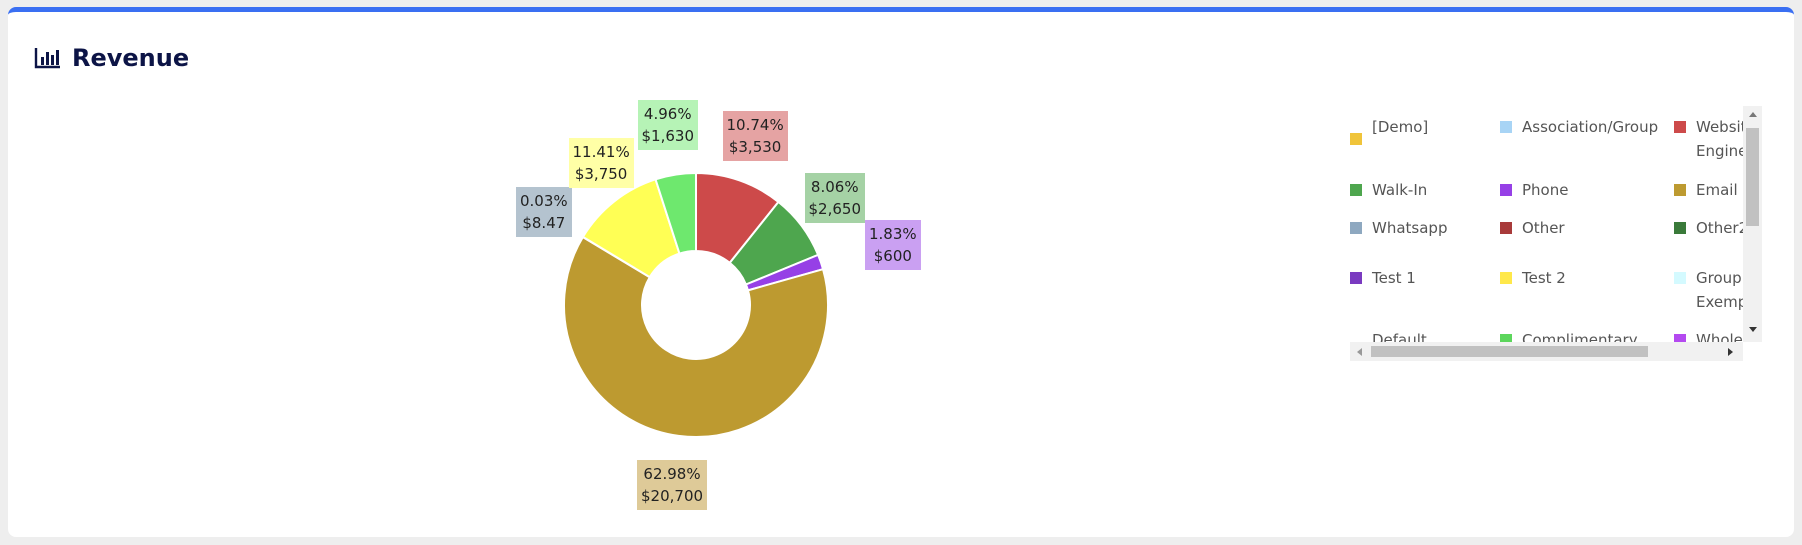 Image resolution: width=1802 pixels, height=545 pixels. Describe the element at coordinates (893, 234) in the screenshot. I see `slice-percent-label: 1.83%` at that location.